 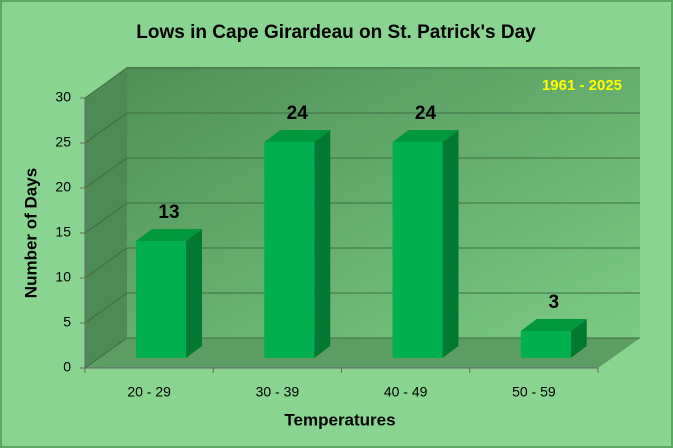 What do you see at coordinates (63, 232) in the screenshot?
I see `y-tick-label: 15` at bounding box center [63, 232].